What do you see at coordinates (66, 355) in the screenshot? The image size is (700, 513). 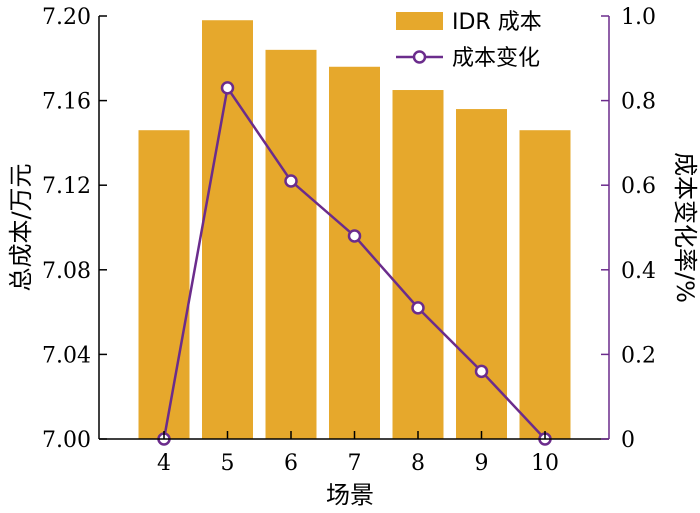 I see `left-tick-label: 7.04` at bounding box center [66, 355].